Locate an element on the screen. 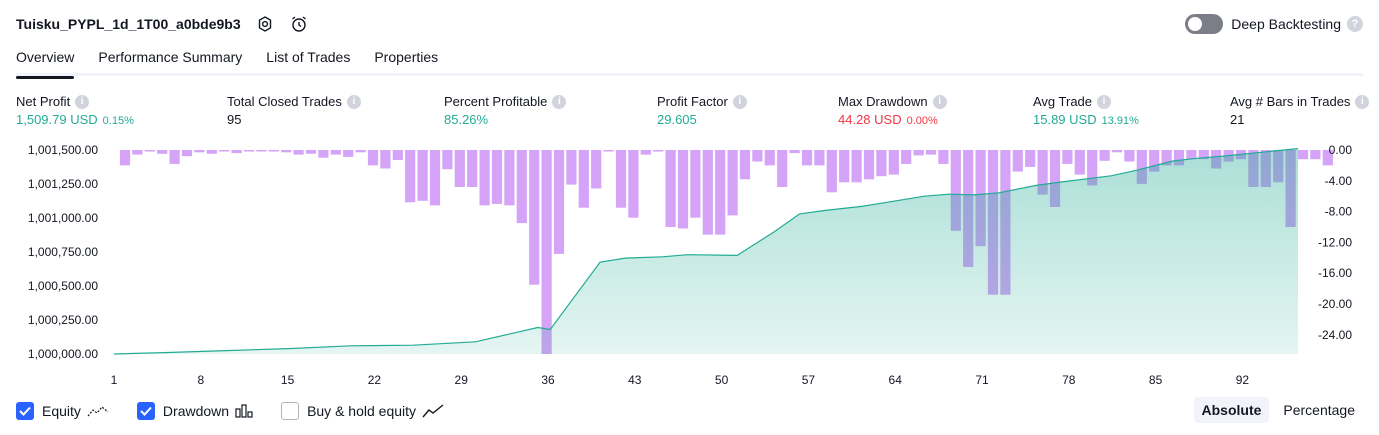 The height and width of the screenshot is (435, 1379). metric-max-drawdown: Max Drawdown i 44.28 USD 0.00% is located at coordinates (892, 110).